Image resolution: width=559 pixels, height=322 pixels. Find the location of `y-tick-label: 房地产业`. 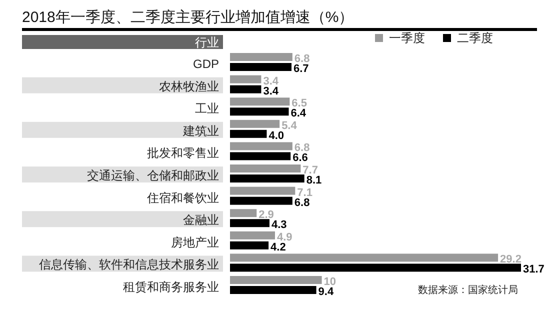

y-tick-label: 房地产业 is located at coordinates (195, 242).